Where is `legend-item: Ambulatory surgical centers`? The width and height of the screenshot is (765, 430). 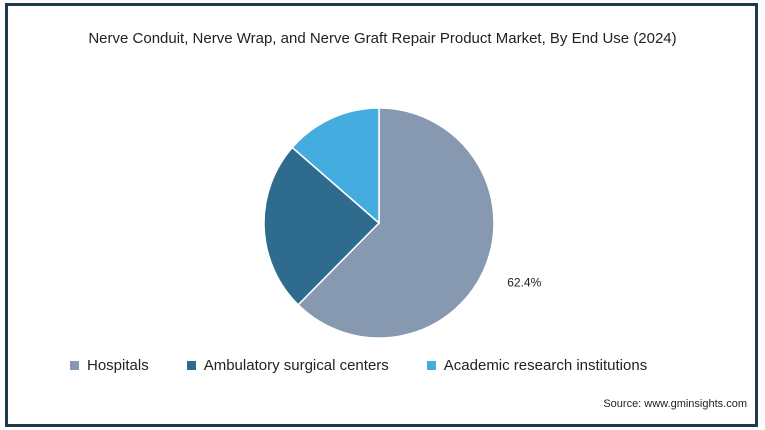 legend-item: Ambulatory surgical centers is located at coordinates (287, 365).